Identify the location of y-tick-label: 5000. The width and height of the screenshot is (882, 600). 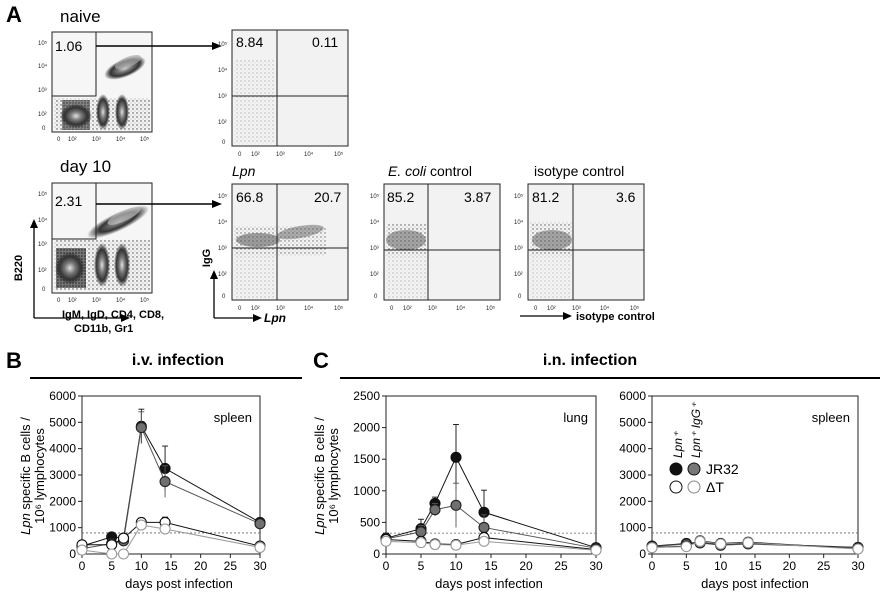
(632, 422).